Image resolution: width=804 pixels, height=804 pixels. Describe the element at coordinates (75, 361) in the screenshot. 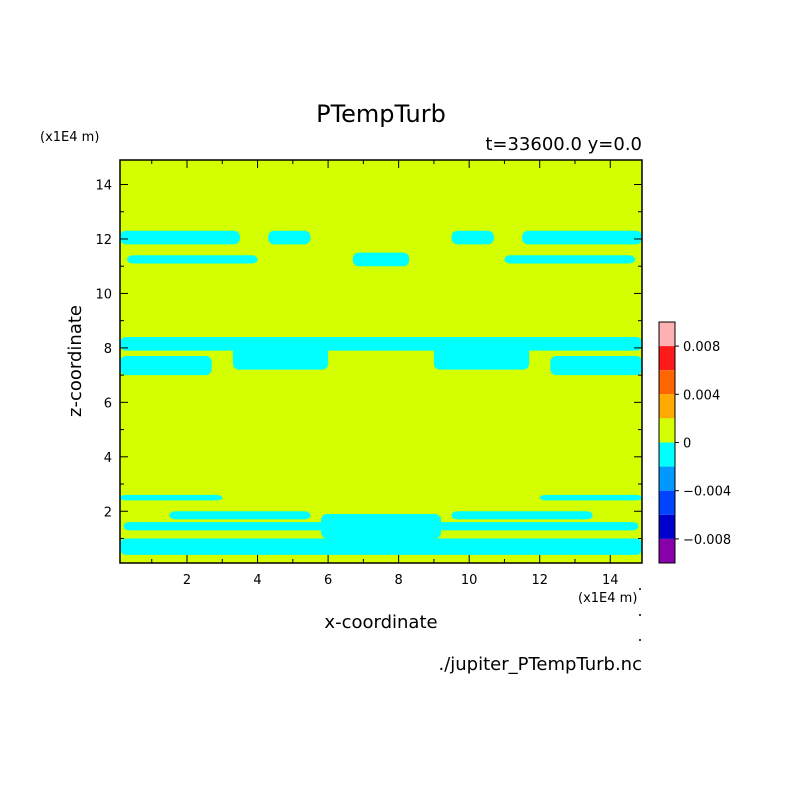

I see `y-axis-label: z-coordinate` at that location.